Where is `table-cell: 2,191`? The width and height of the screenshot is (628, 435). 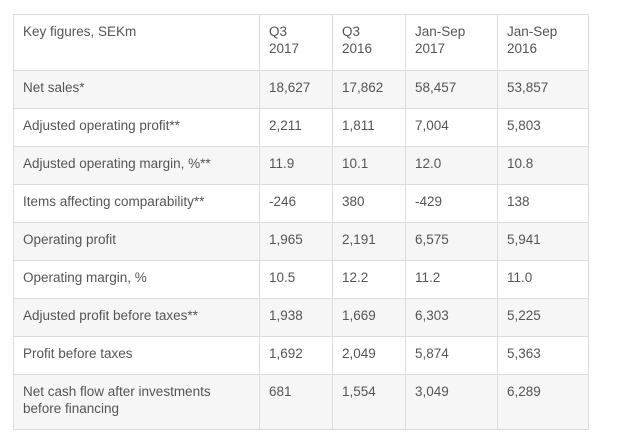
table-cell: 2,191 is located at coordinates (369, 241).